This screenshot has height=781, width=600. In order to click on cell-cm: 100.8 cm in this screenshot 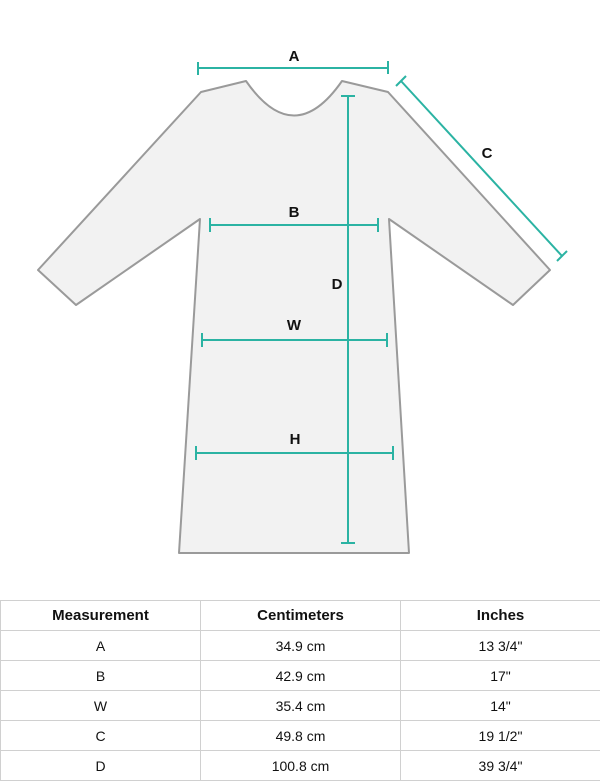, I will do `click(301, 766)`.